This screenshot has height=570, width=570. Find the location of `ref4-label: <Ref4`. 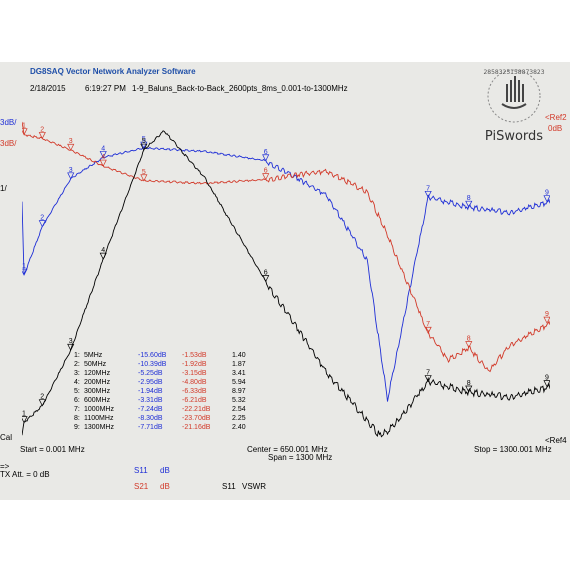

ref4-label: <Ref4 is located at coordinates (556, 440).